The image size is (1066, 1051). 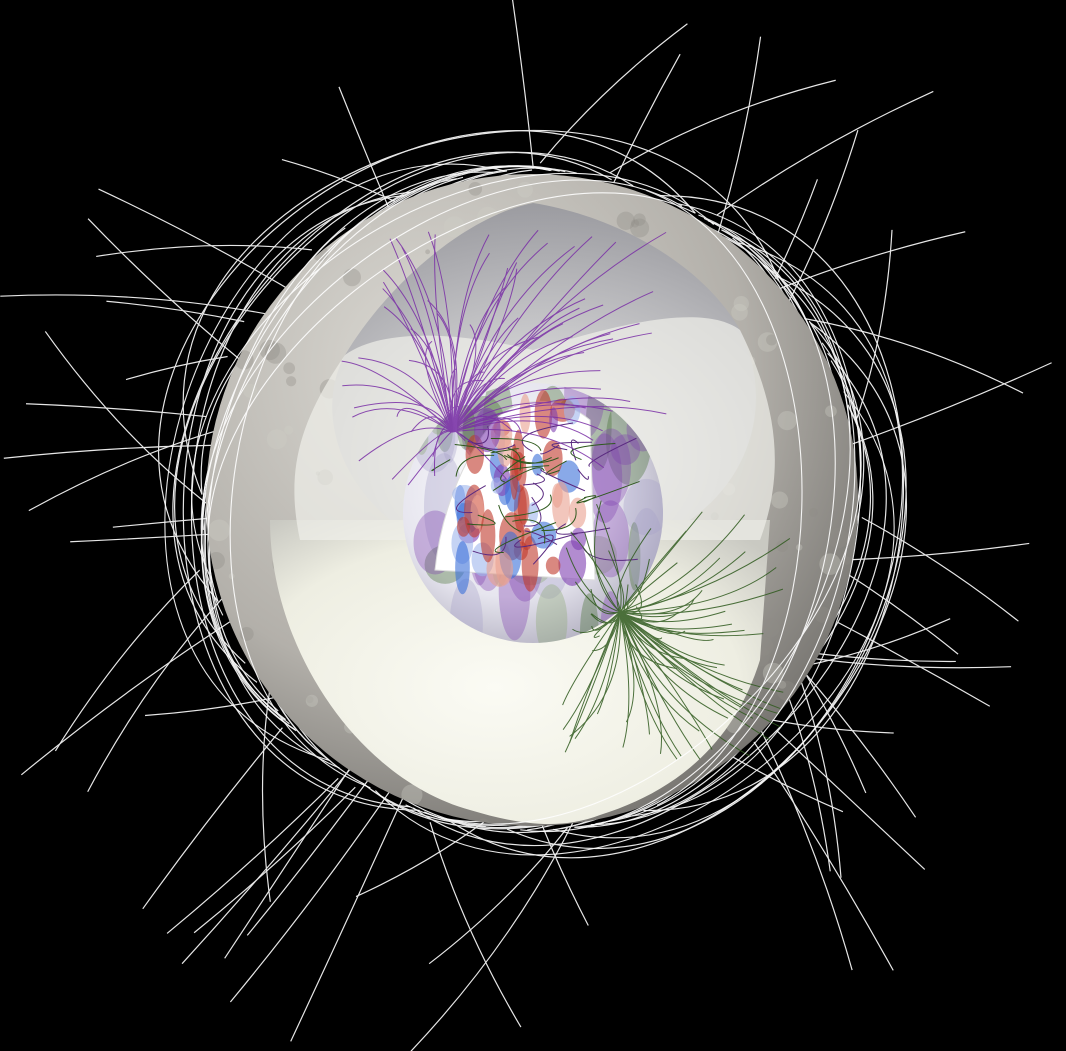 What do you see at coordinates (676, 630) in the screenshot?
I see `south-pole-field-lines` at bounding box center [676, 630].